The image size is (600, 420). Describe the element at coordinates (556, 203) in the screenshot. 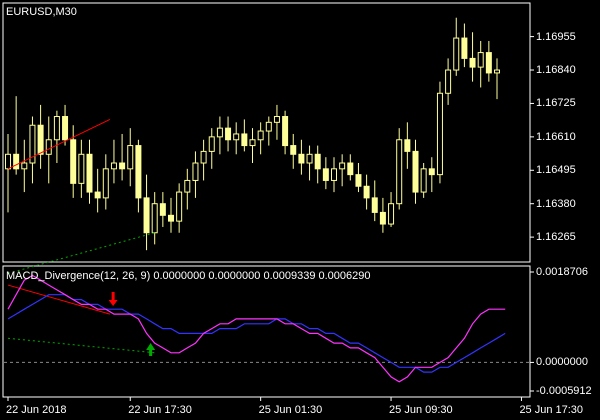

I see `price-axis-label: 1.16380` at that location.